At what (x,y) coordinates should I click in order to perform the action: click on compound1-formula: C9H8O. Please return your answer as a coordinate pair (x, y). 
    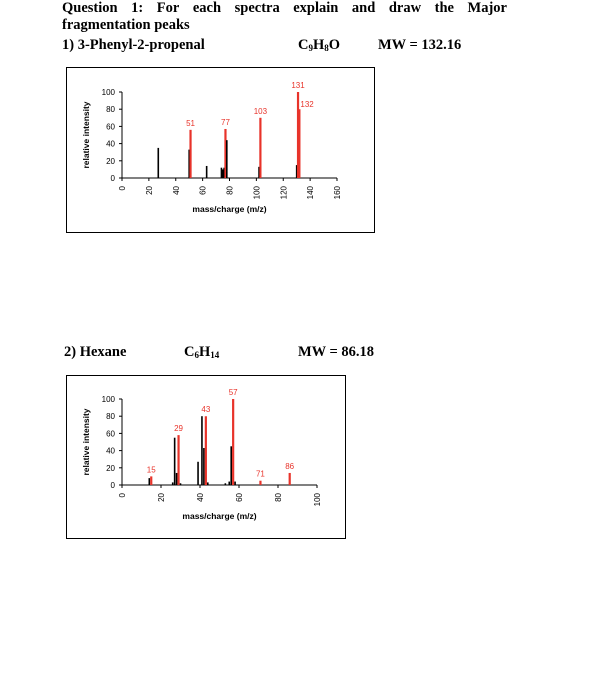
    Looking at the image, I should click on (319, 45).